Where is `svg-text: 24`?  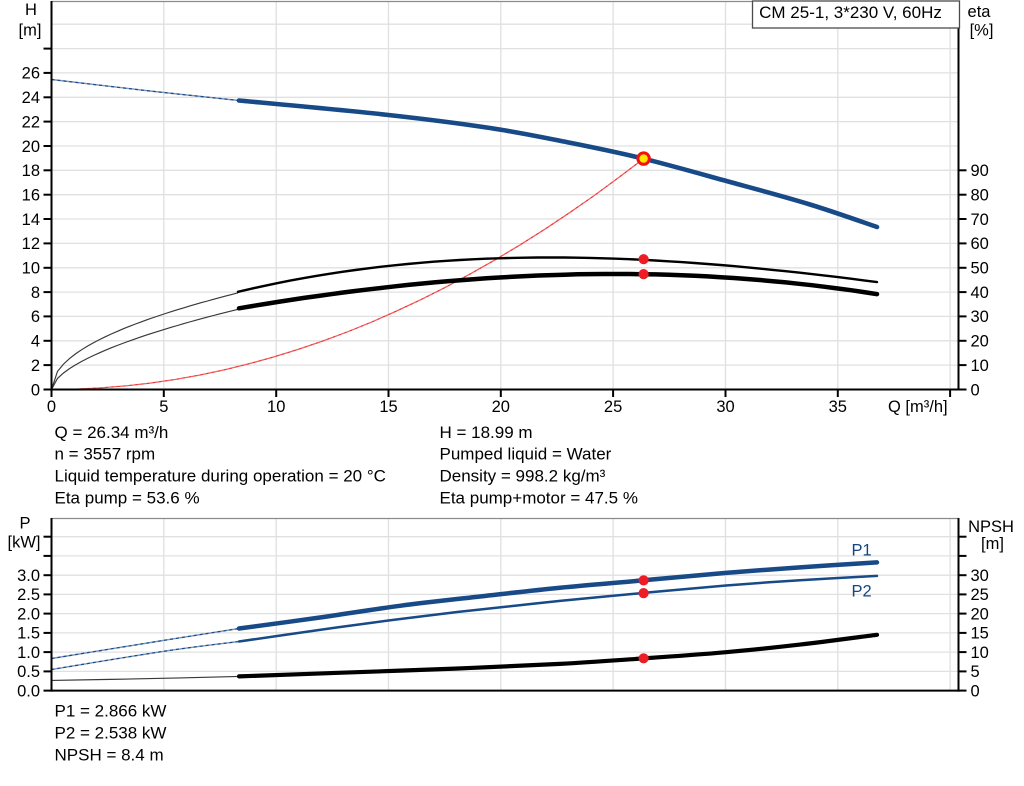
svg-text: 24 is located at coordinates (31, 98).